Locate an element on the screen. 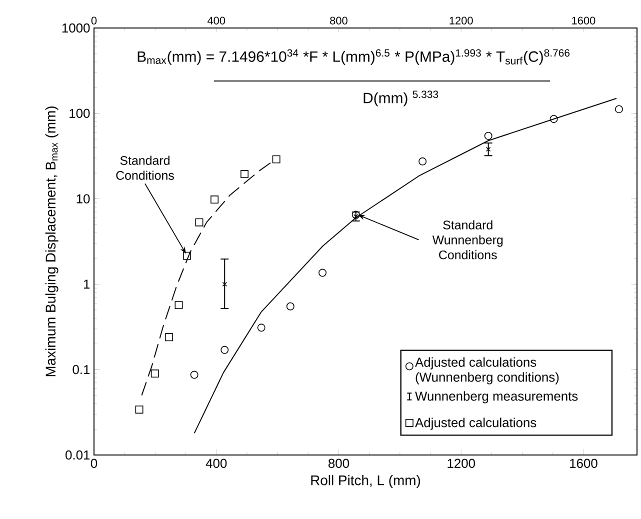 This screenshot has width=641, height=519. text: B$_{max}$(mm) = 7.1496*10$^{34}$ *F * L(mm)$^{6.5}$ * P(MPa)$^{1.993}$ * T$_{surf}$(C)$^{8.766}$ is located at coordinates (354, 57).